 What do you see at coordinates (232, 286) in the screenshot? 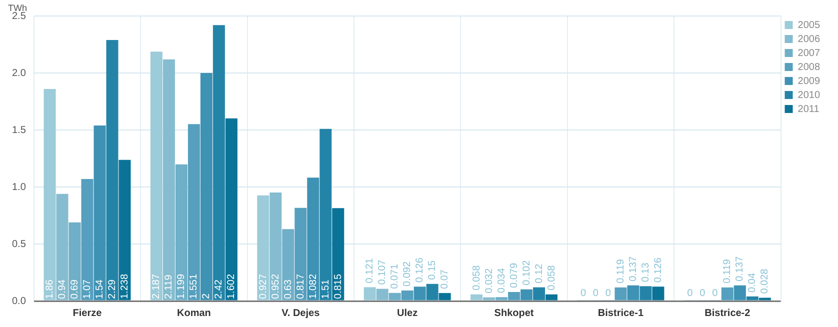
I see `data-label: 1.602` at bounding box center [232, 286].